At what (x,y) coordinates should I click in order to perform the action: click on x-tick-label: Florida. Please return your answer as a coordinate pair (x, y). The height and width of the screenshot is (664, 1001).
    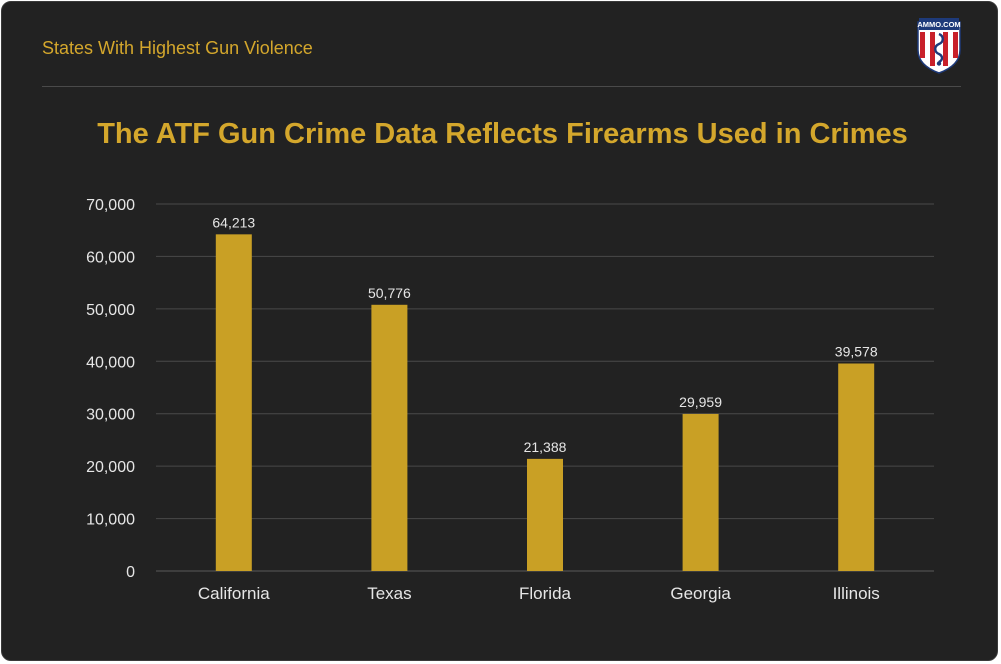
    Looking at the image, I should click on (545, 593).